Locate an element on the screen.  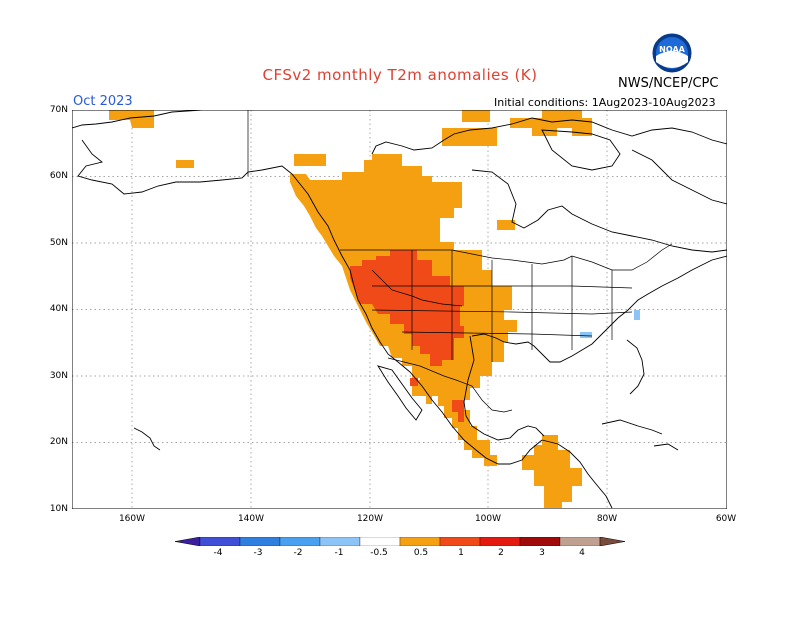
initial-conditions: Initial conditions: 1Aug2023-10Aug2023 is located at coordinates (605, 102).